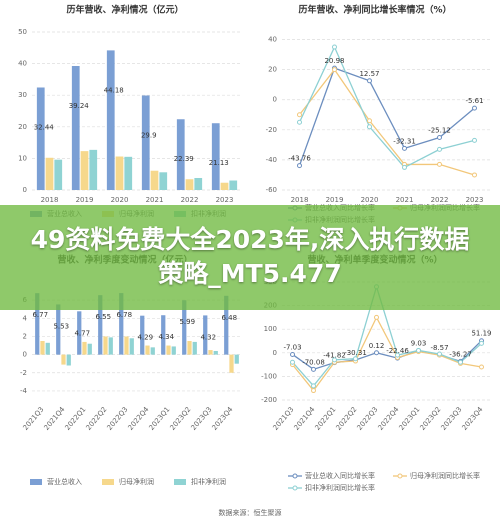  Describe the element at coordinates (334, 61) in the screenshot. I see `value-label: 20.98` at that location.